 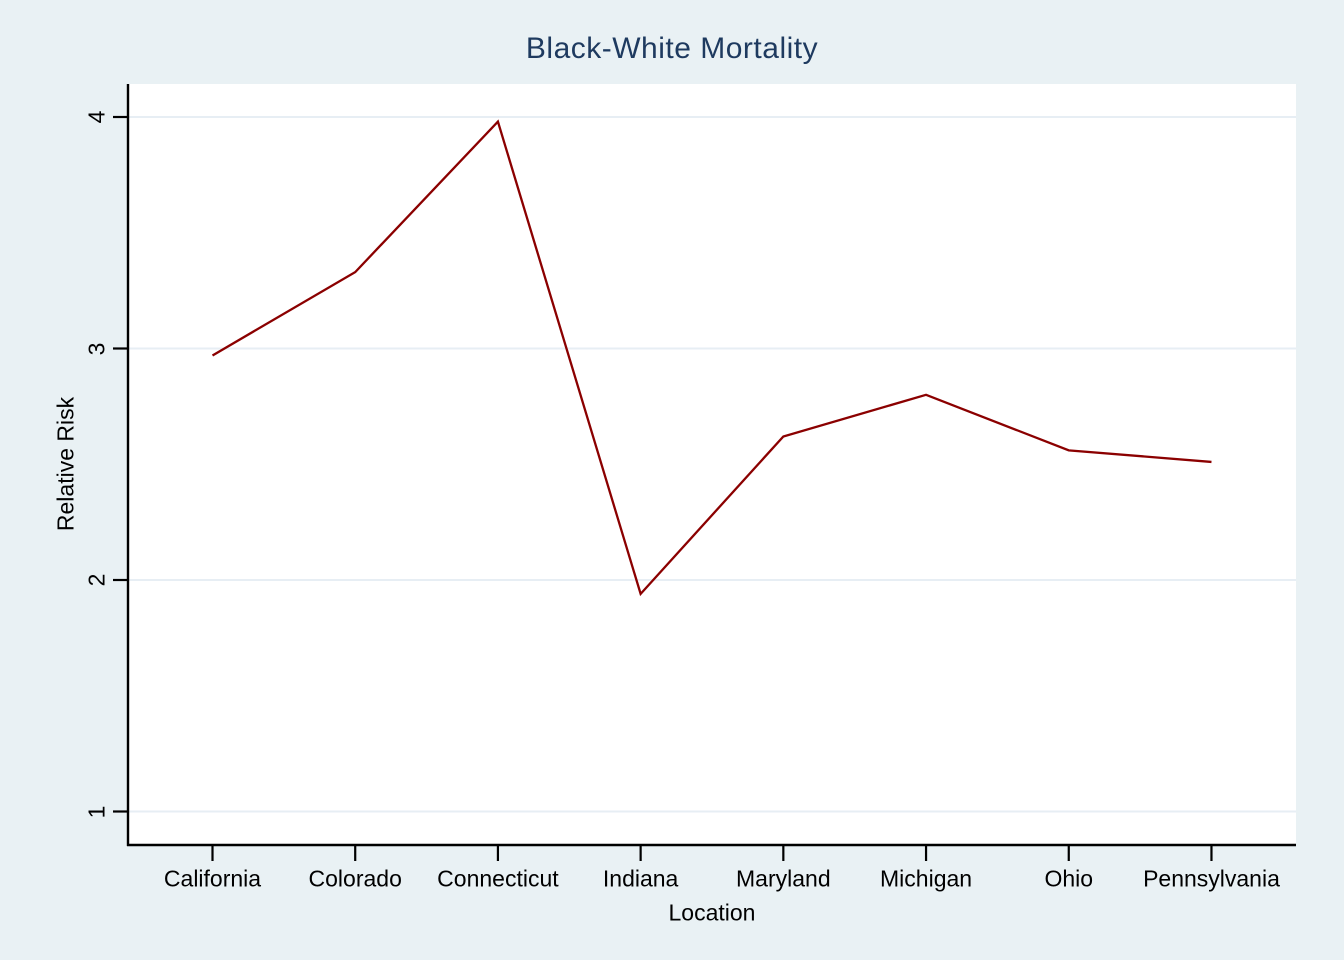 I want to click on y-tick-label: 3, so click(x=96, y=348).